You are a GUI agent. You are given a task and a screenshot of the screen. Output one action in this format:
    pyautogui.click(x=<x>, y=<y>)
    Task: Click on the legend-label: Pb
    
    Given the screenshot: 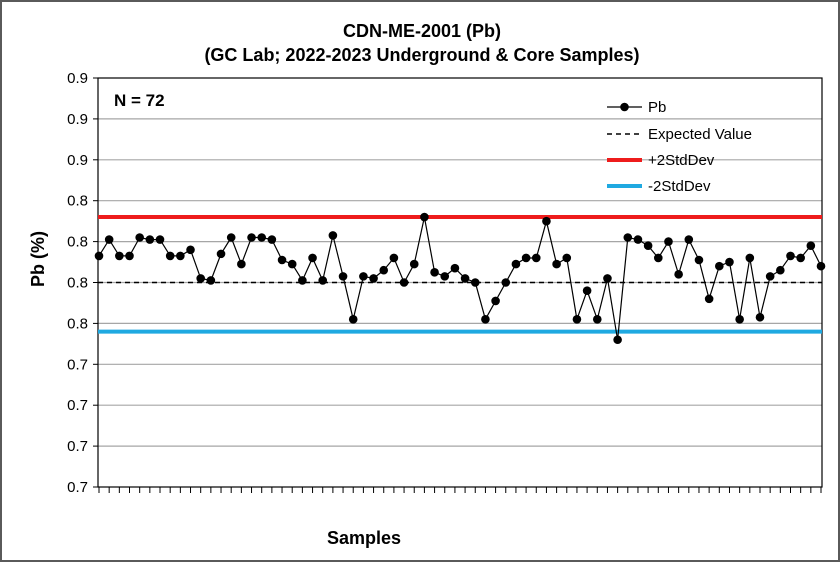 What is the action you would take?
    pyautogui.click(x=657, y=107)
    